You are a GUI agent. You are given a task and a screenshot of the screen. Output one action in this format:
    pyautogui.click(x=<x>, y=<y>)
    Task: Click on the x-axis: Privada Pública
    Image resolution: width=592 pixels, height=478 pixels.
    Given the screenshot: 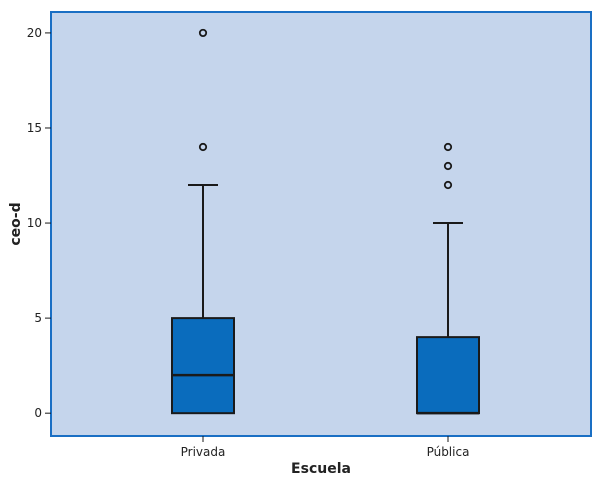 What is the action you would take?
    pyautogui.click(x=325, y=447)
    